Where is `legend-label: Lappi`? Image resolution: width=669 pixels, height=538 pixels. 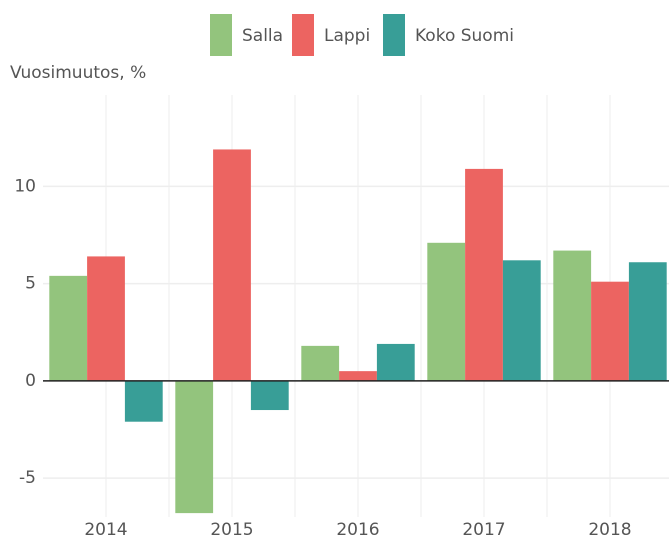
legend-label: Lappi is located at coordinates (347, 36).